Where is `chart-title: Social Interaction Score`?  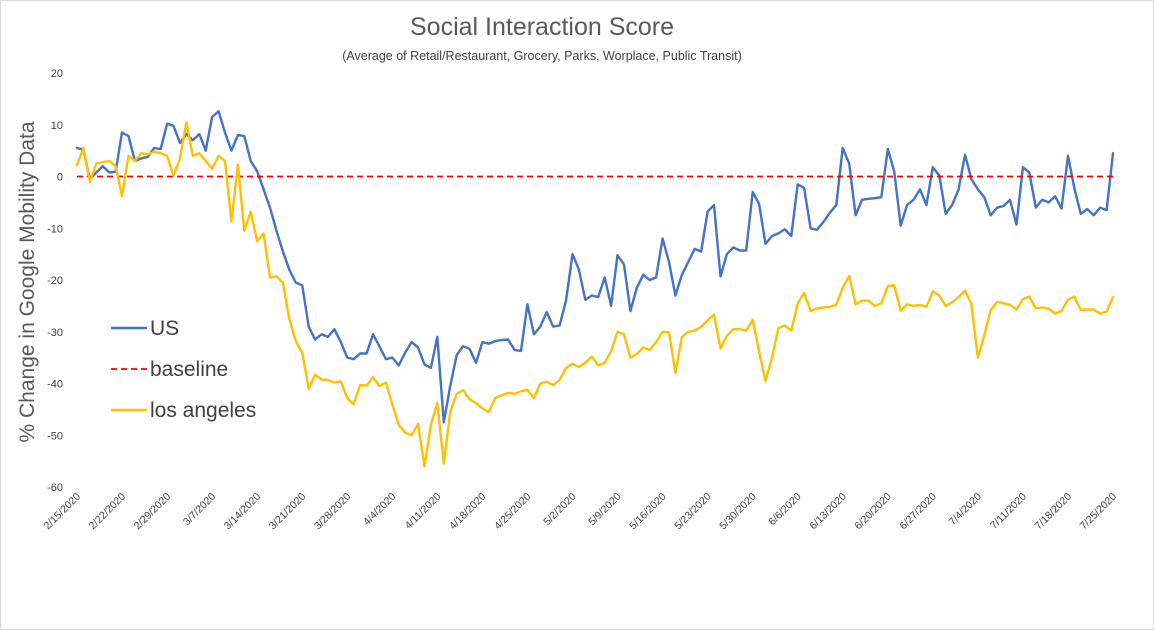 chart-title: Social Interaction Score is located at coordinates (542, 27).